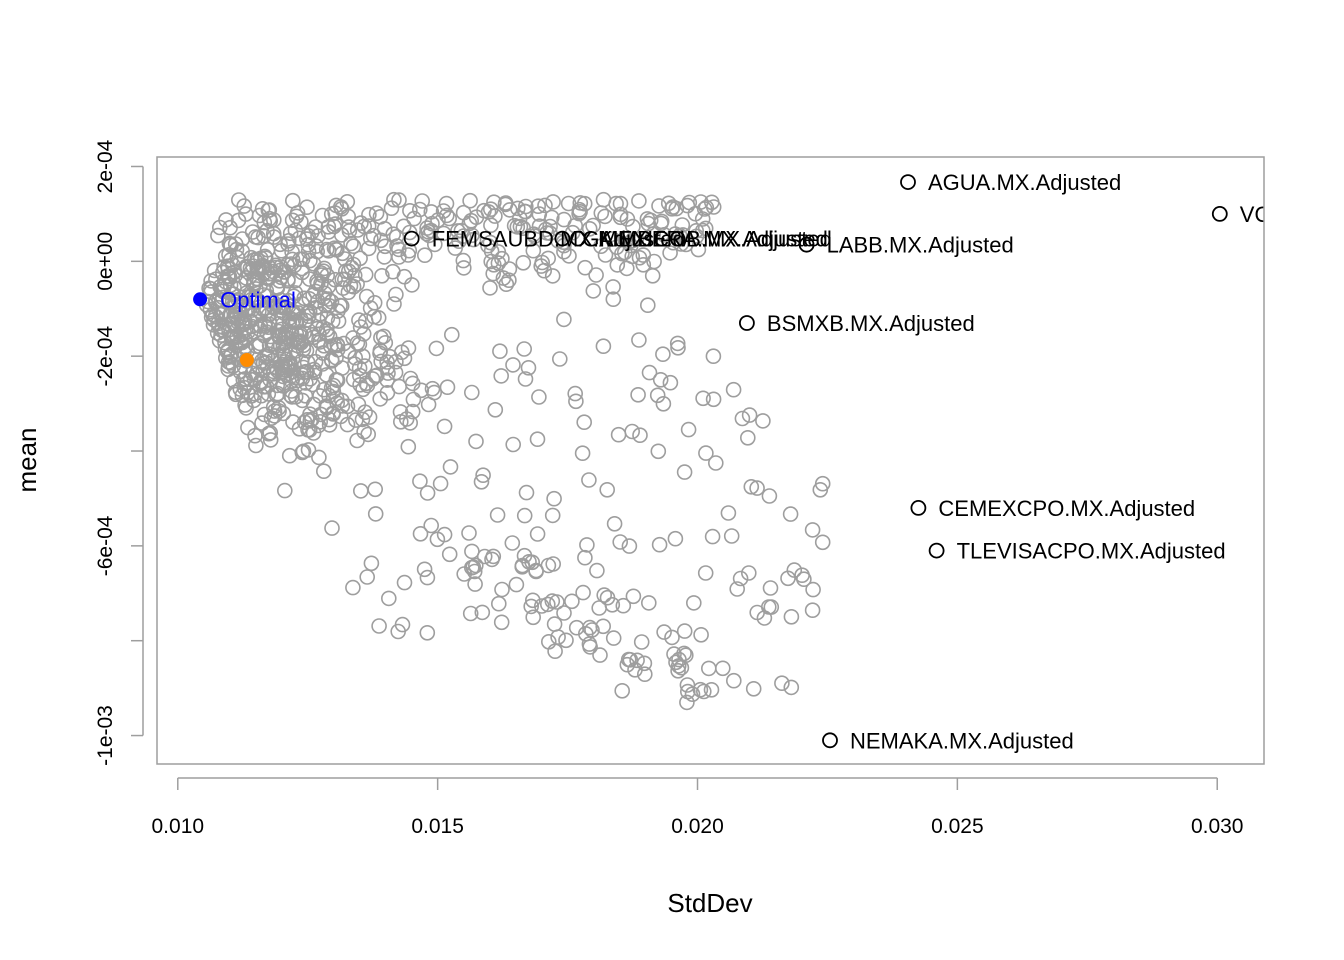  What do you see at coordinates (105, 261) in the screenshot?
I see `y-tick-label: 0e+00` at bounding box center [105, 261].